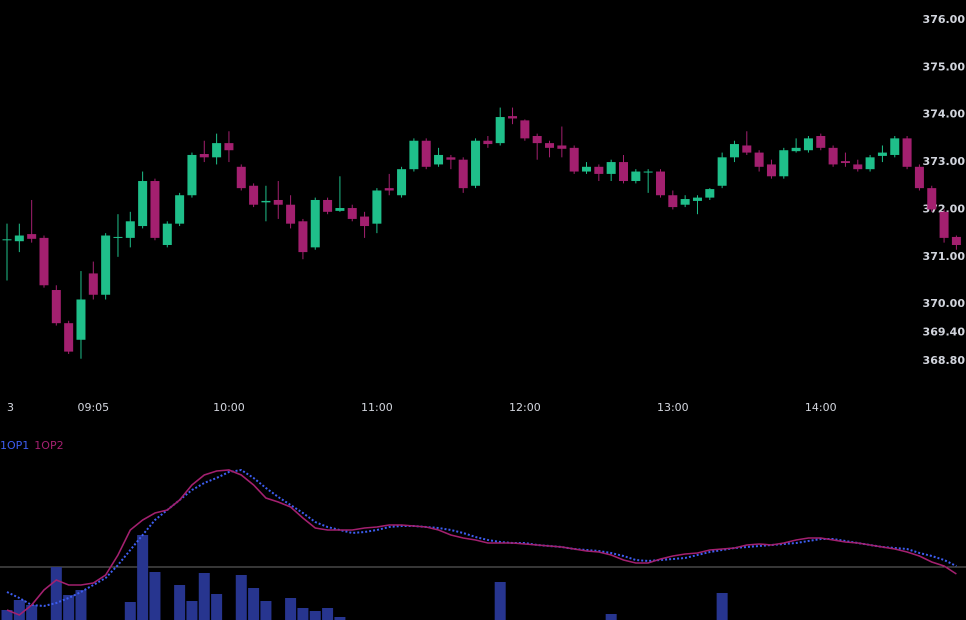  Describe the element at coordinates (944, 360) in the screenshot. I see `y-tick-label: 368.80` at that location.